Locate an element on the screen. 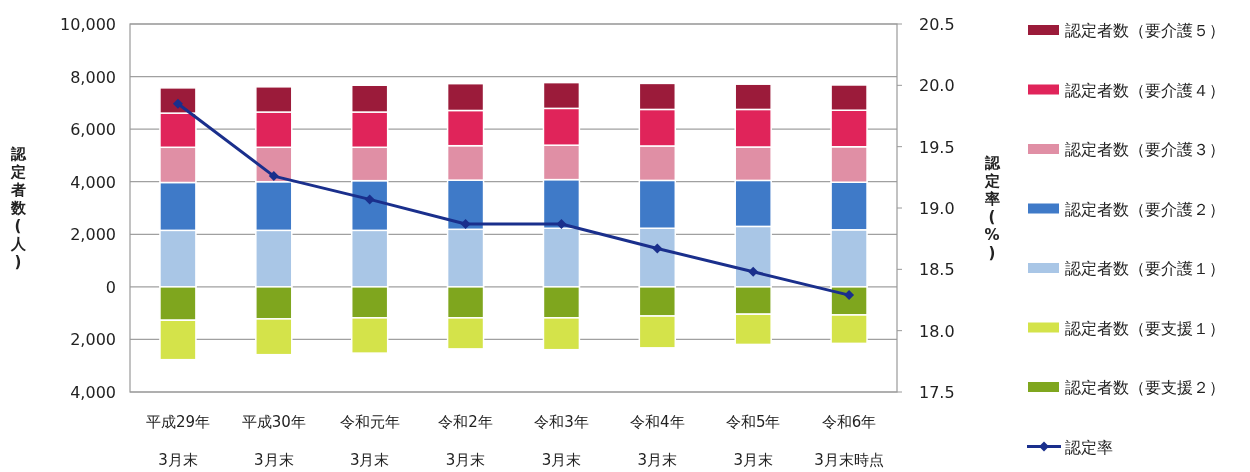 The image size is (1250, 472). category-label: 令和元年 3月末 is located at coordinates (369, 441).